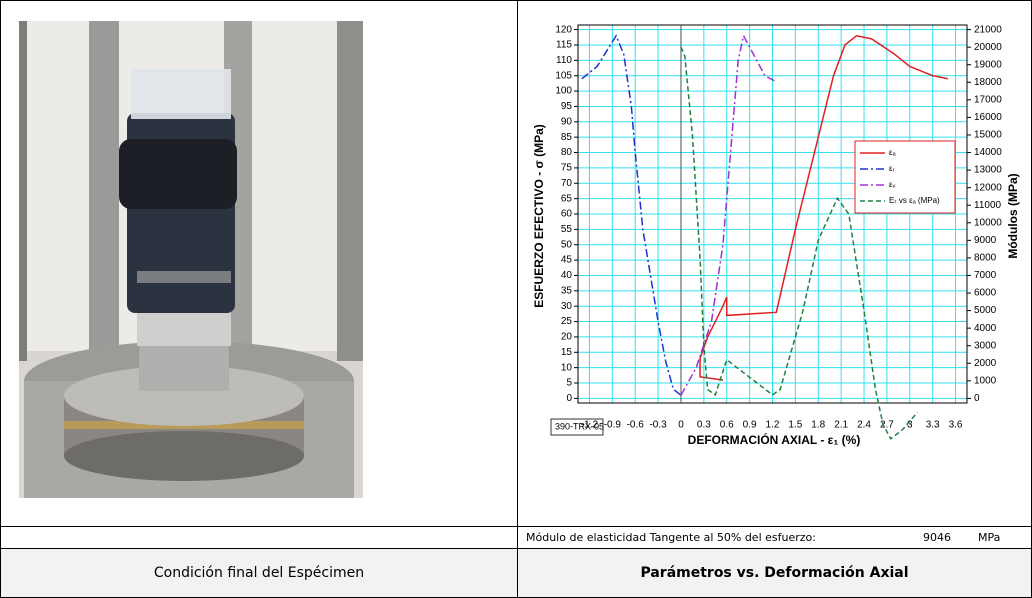 The image size is (1032, 598). I want to click on y2-tick-label: 15000, so click(988, 135).